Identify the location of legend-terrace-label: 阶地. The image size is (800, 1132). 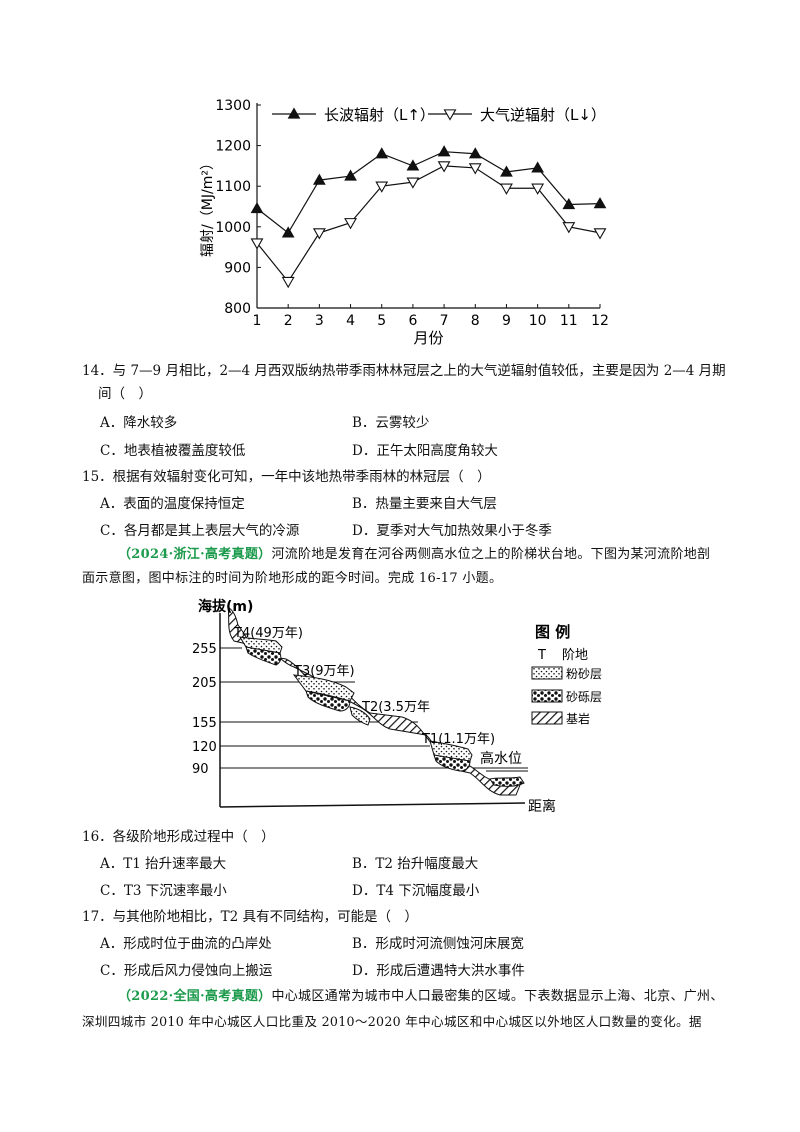
(575, 655).